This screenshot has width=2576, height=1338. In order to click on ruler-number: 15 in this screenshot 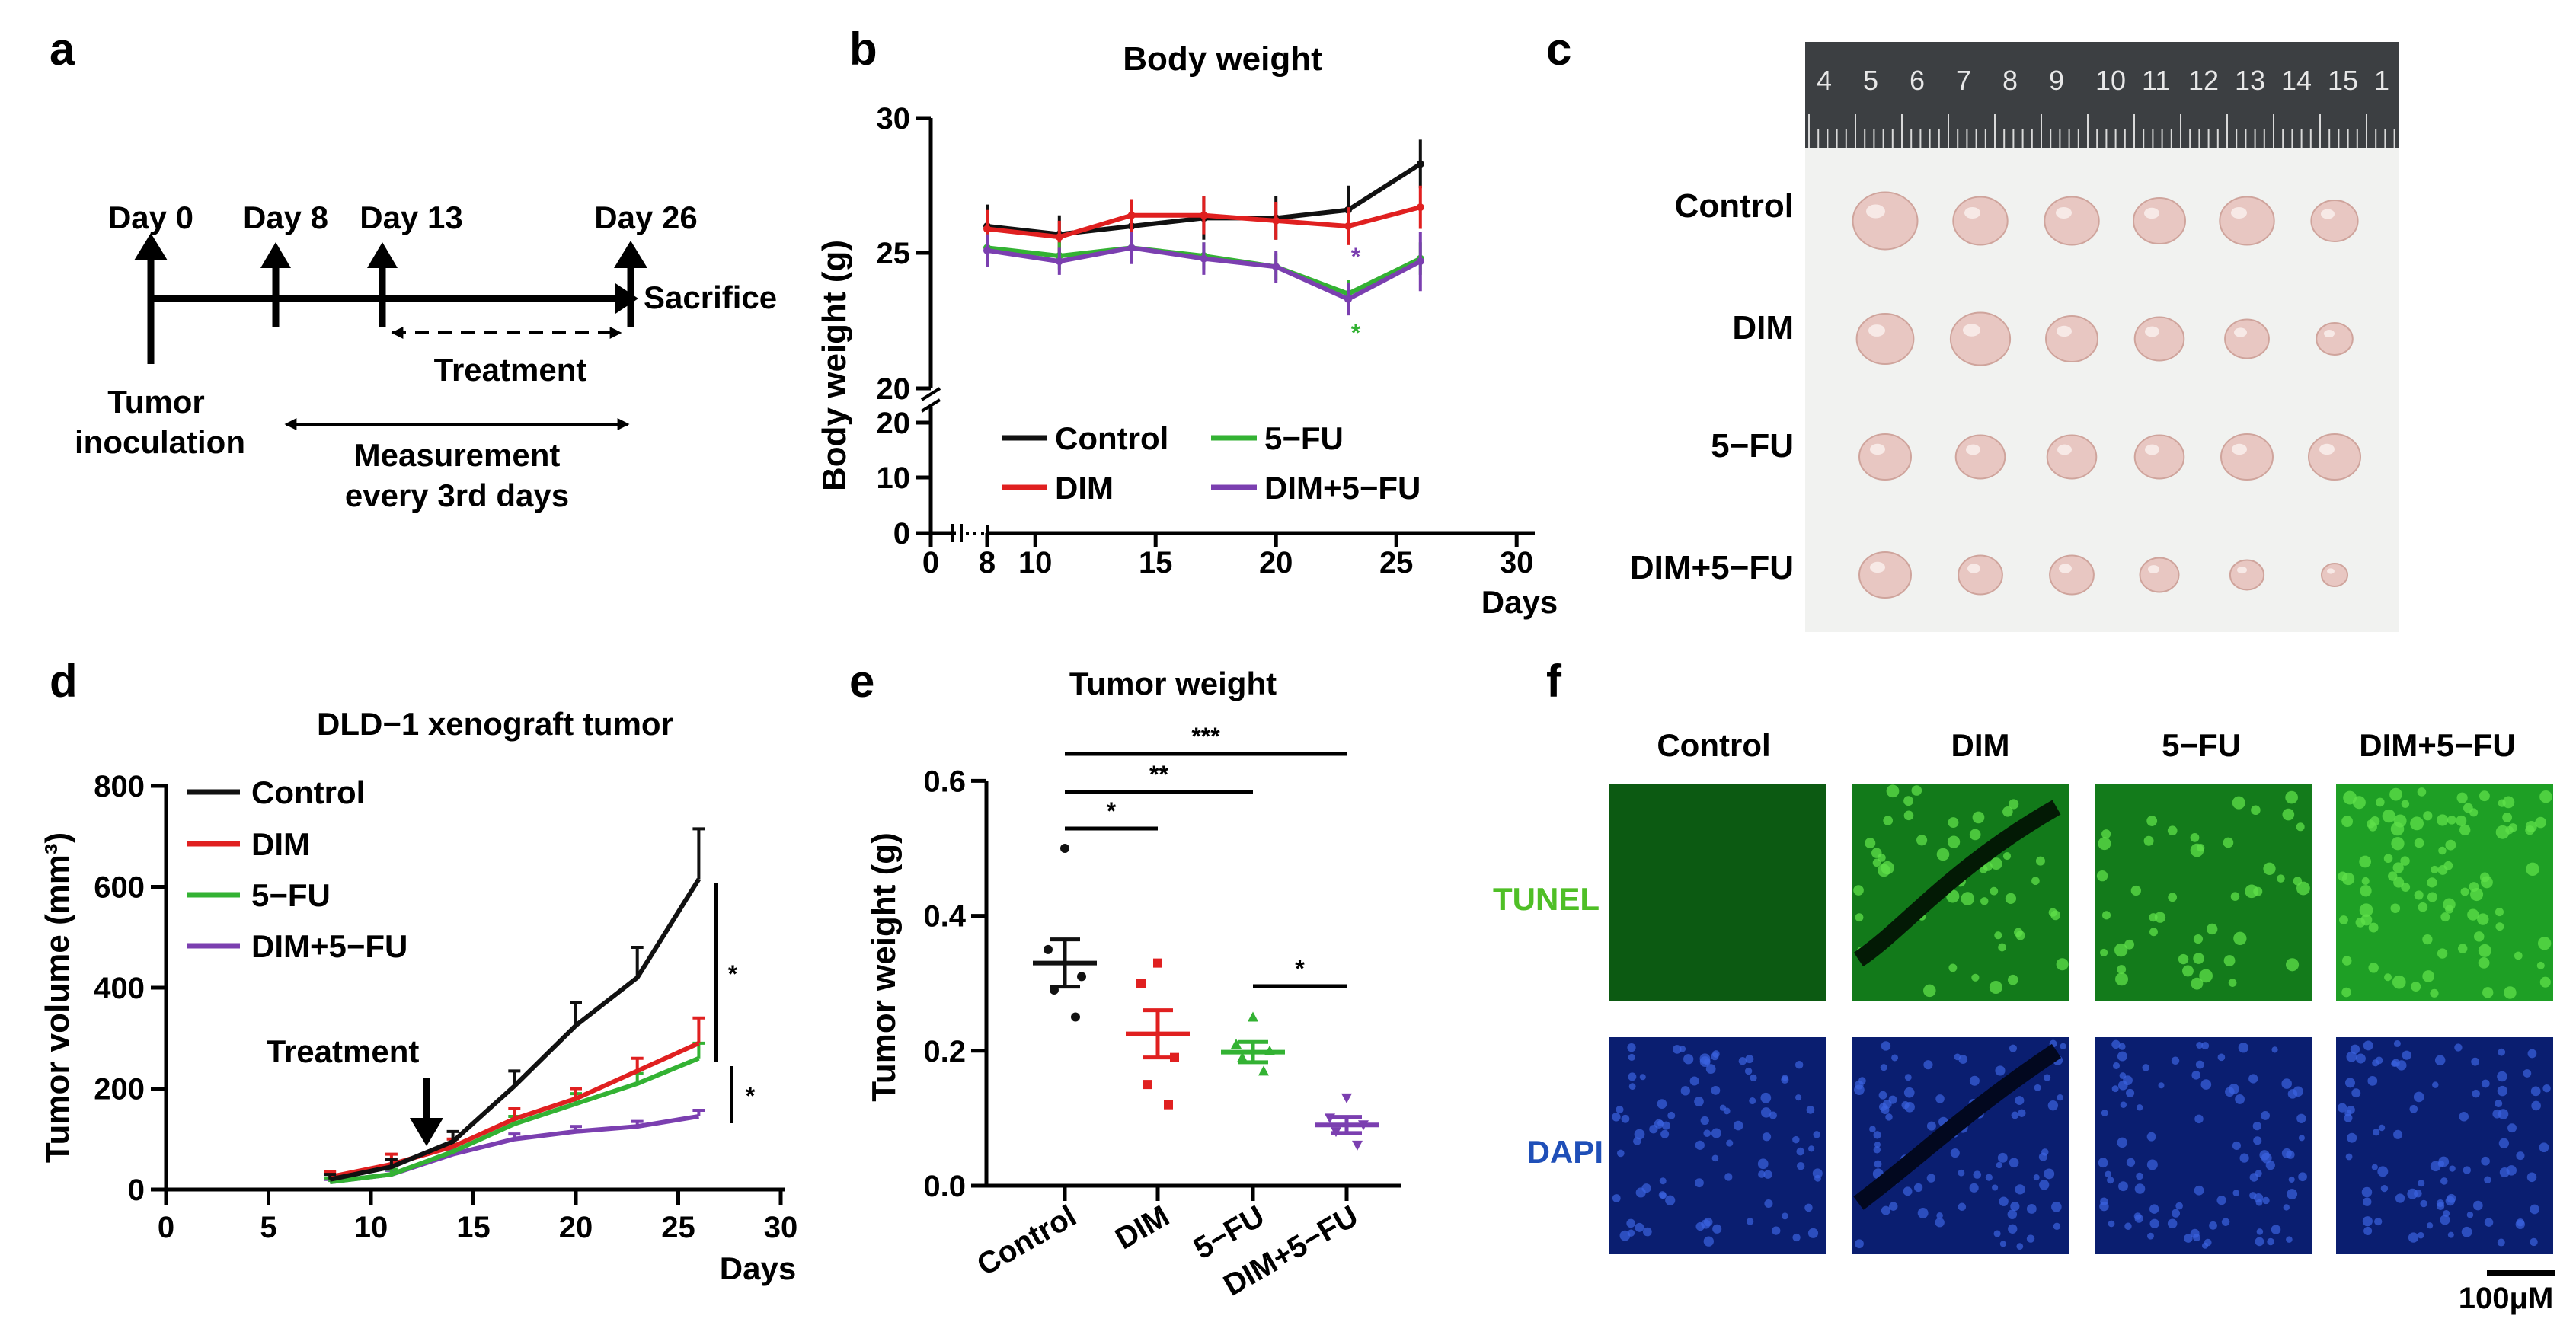, I will do `click(2343, 81)`.